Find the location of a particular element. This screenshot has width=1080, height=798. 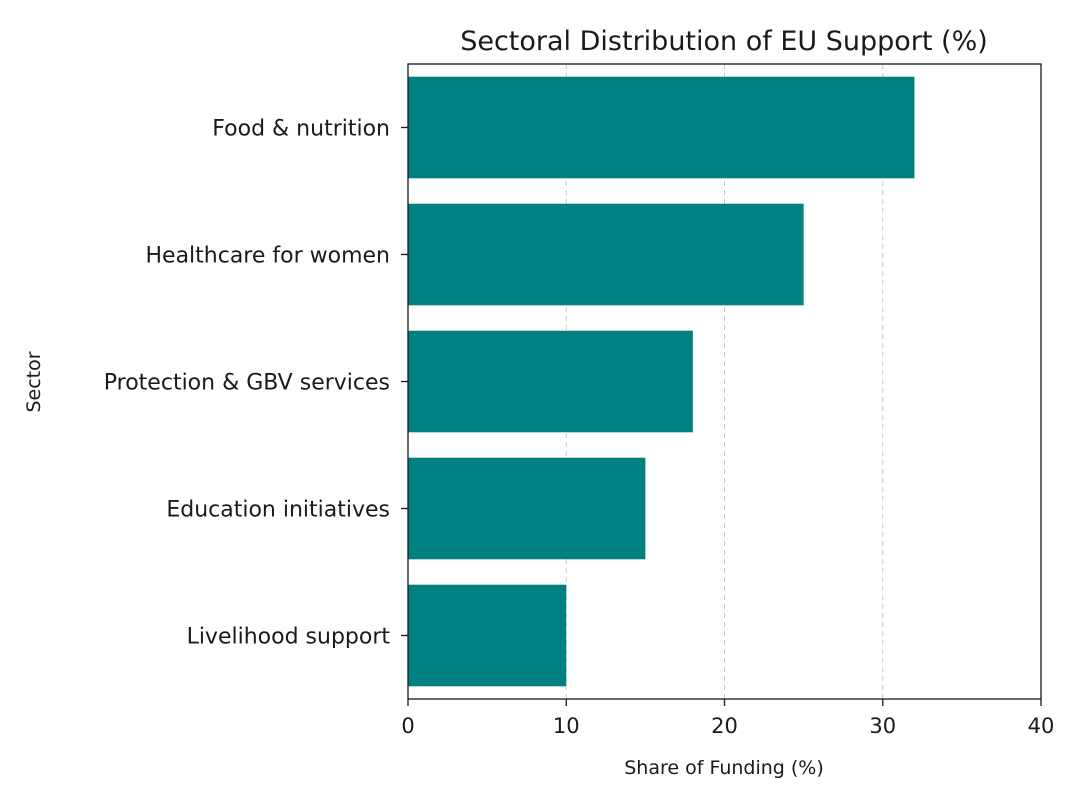

y-tick-label: Education initiatives is located at coordinates (278, 510).